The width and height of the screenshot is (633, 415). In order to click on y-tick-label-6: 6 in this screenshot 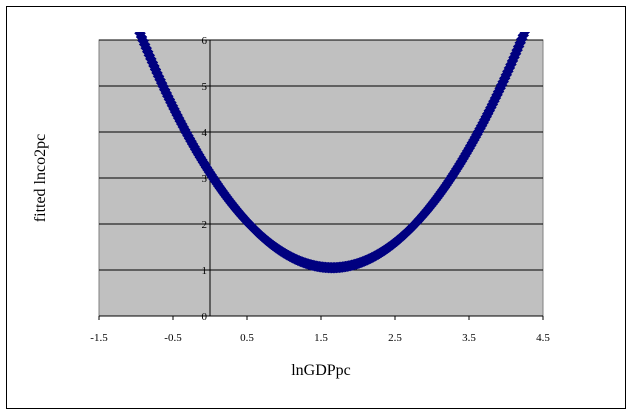, I will do `click(205, 41)`.